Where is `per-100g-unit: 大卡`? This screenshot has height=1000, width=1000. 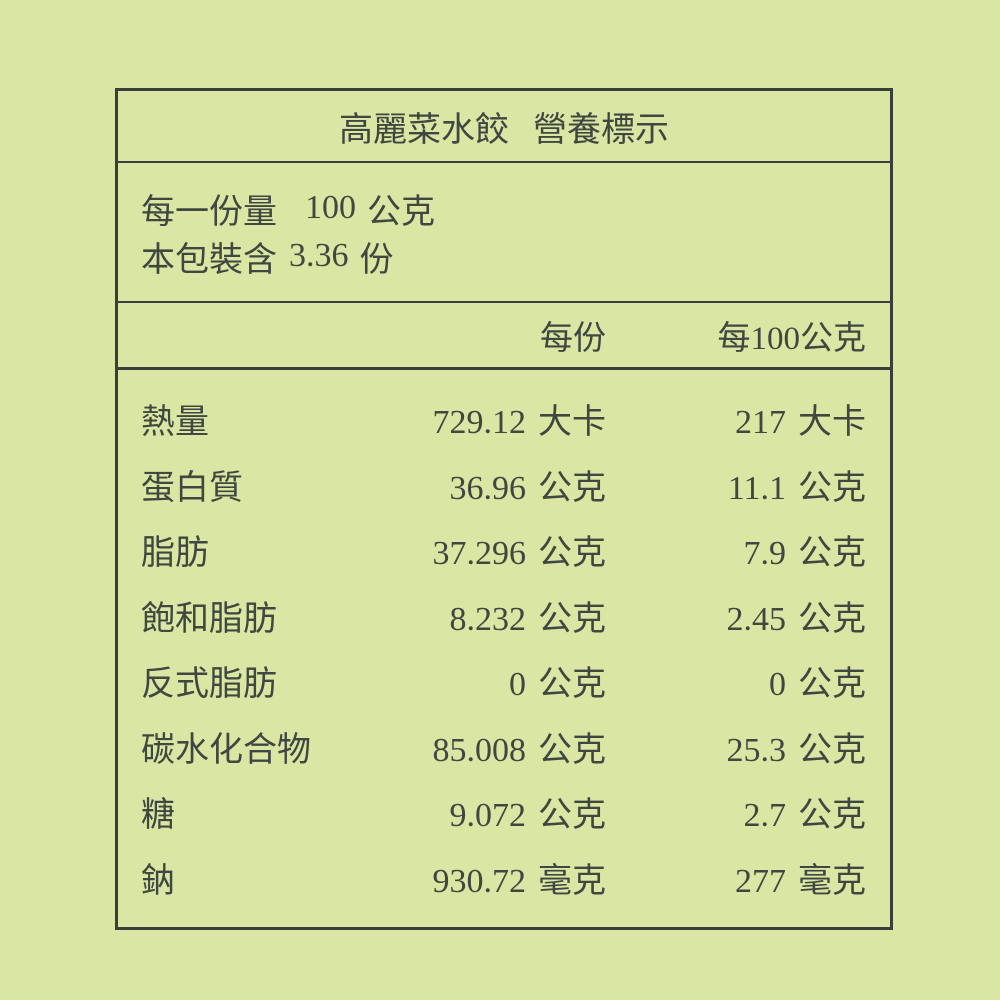 per-100g-unit: 大卡 is located at coordinates (832, 423).